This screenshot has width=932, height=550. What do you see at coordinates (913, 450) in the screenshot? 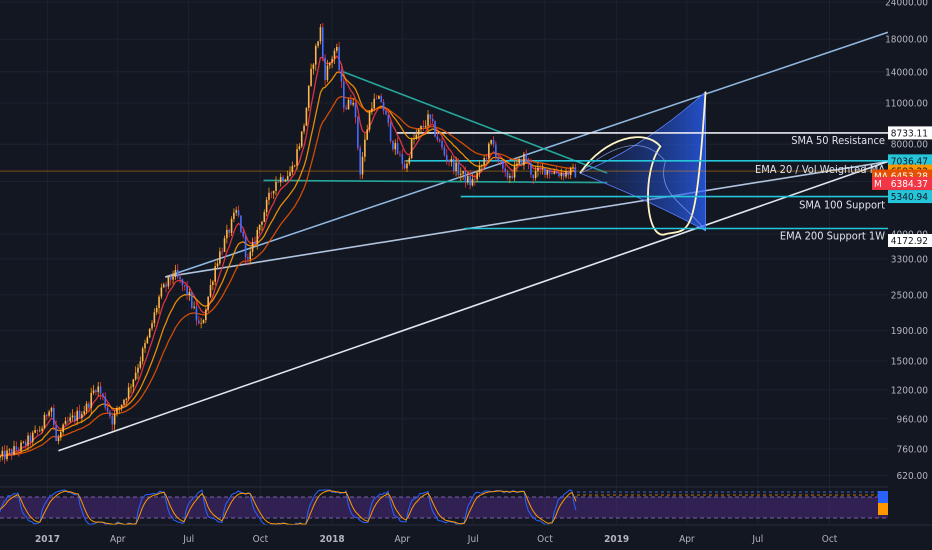
I see `price-tick-label: 760.00` at bounding box center [913, 450].